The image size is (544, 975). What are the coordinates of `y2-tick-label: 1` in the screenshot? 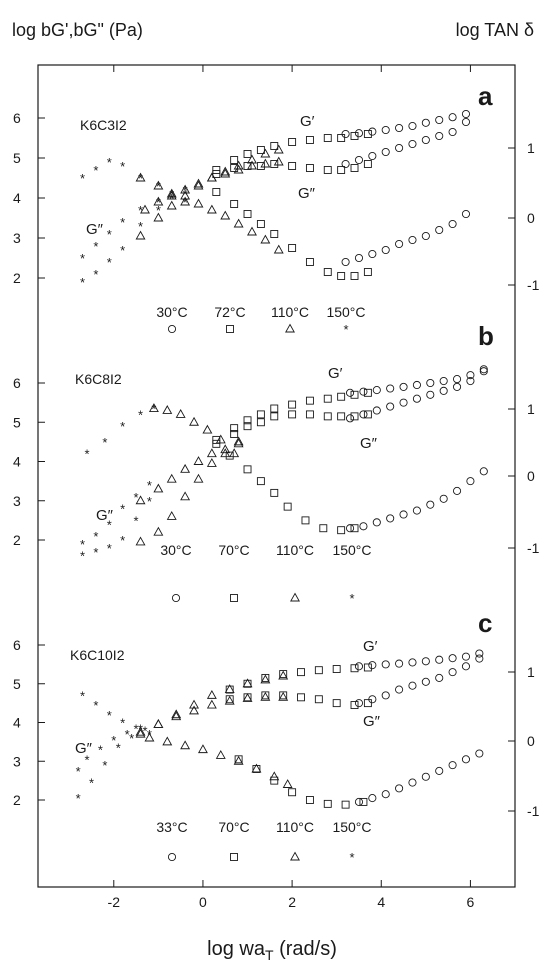 It's located at (531, 148).